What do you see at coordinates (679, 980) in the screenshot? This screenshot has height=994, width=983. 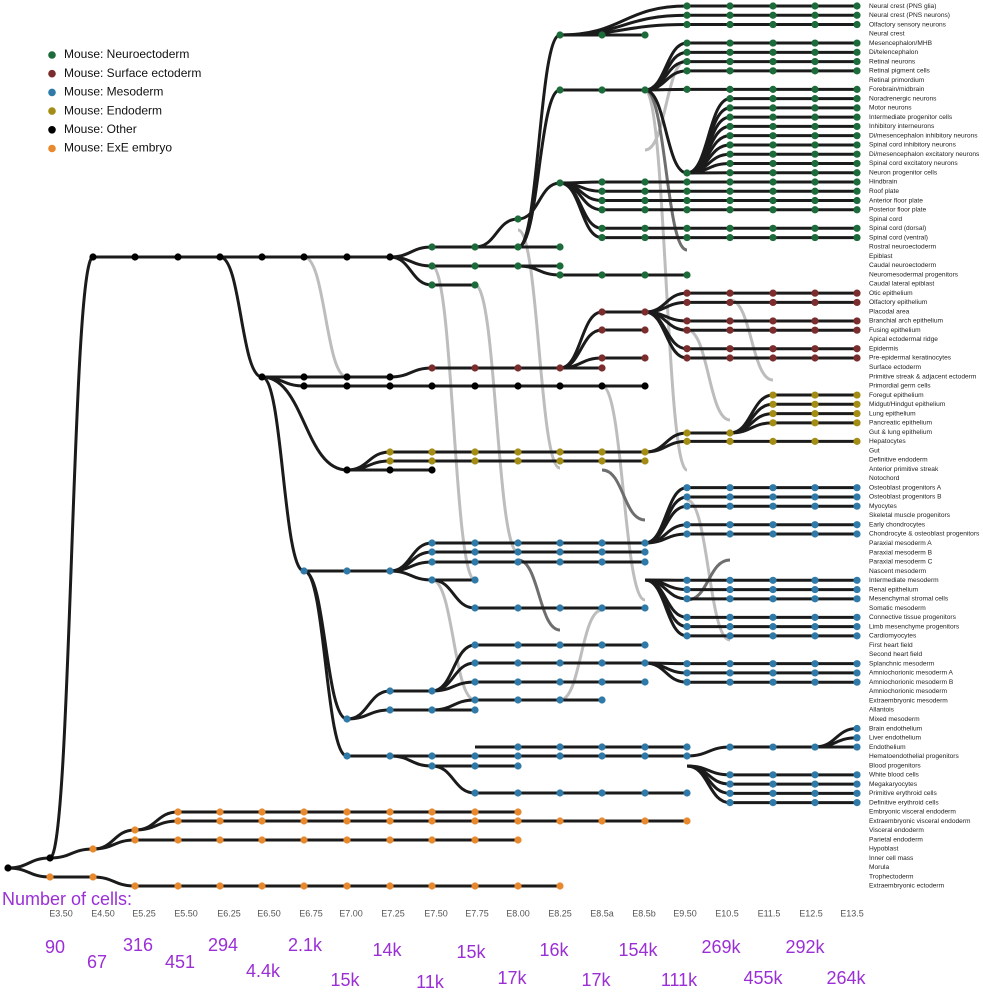 I see `cell-count: 111k` at bounding box center [679, 980].